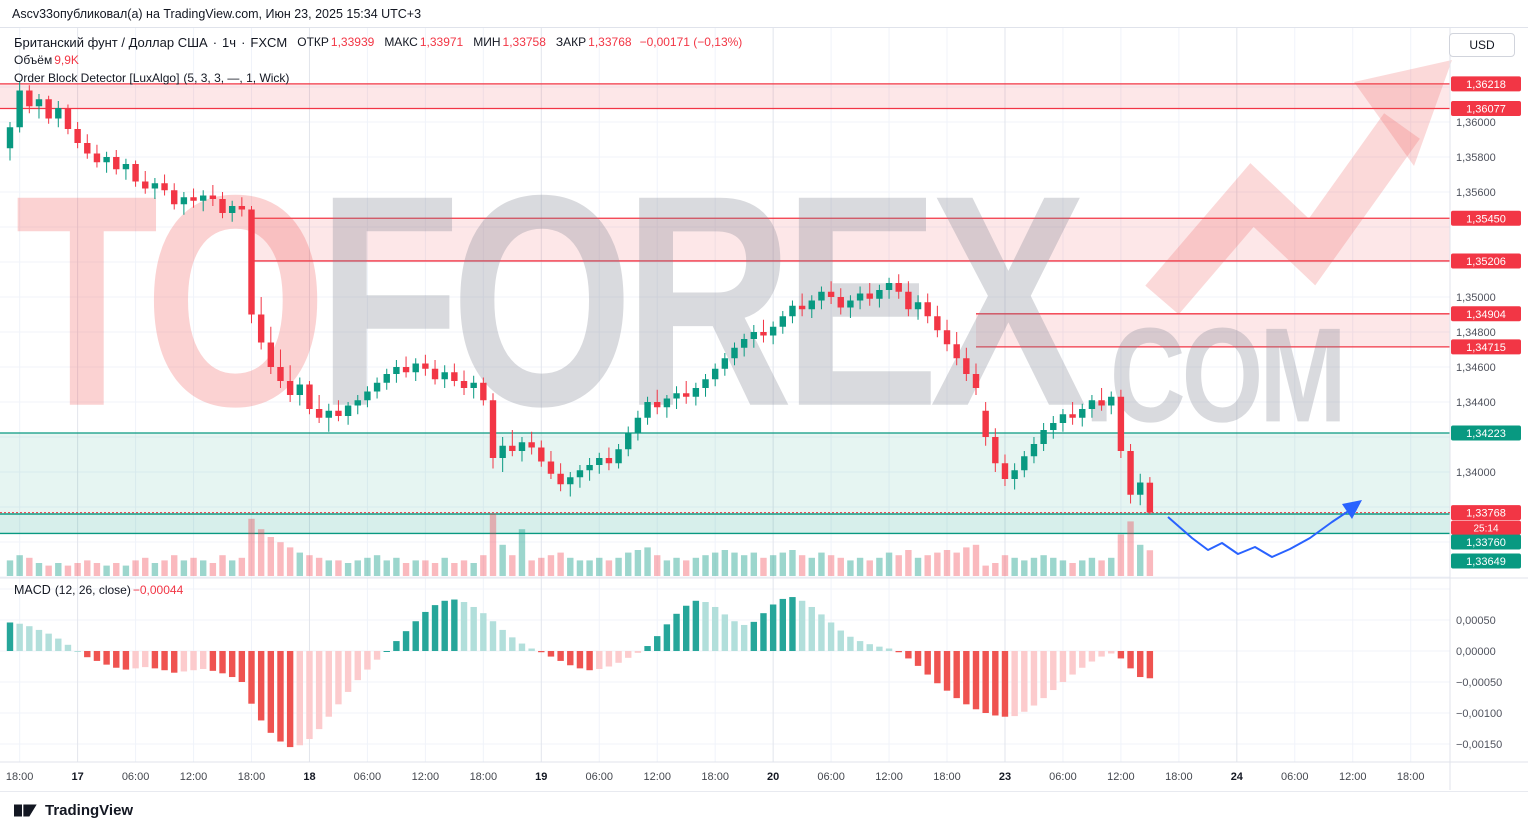 This screenshot has height=828, width=1528. What do you see at coordinates (1476, 473) in the screenshot?
I see `svg-text: 1,34000` at bounding box center [1476, 473].